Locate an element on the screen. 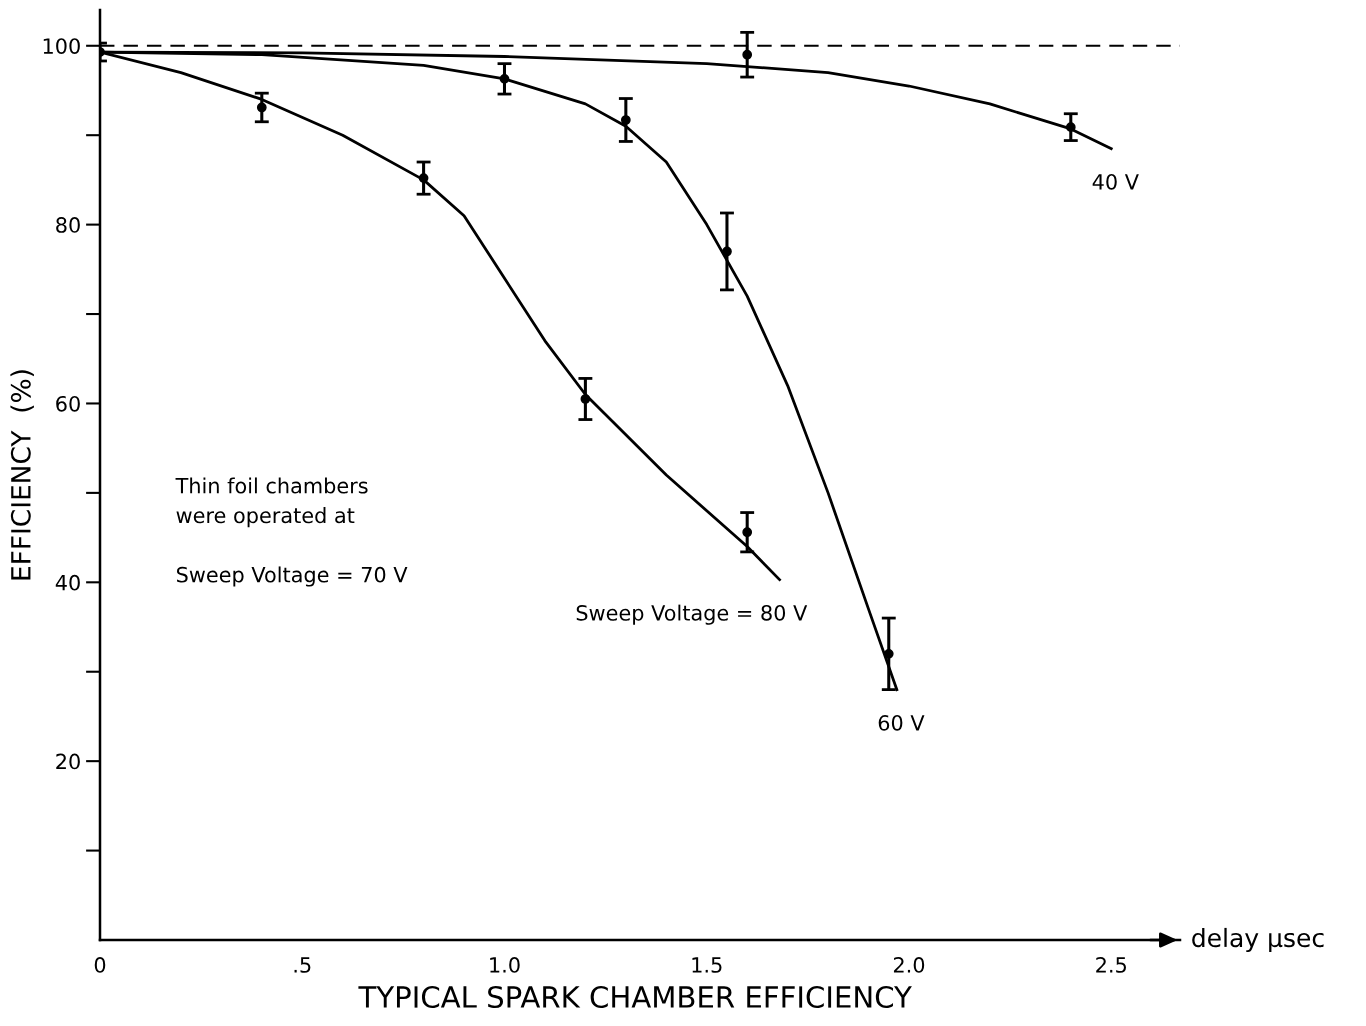 This screenshot has width=1366, height=1026. x-tick-label: 1.0 is located at coordinates (505, 965).